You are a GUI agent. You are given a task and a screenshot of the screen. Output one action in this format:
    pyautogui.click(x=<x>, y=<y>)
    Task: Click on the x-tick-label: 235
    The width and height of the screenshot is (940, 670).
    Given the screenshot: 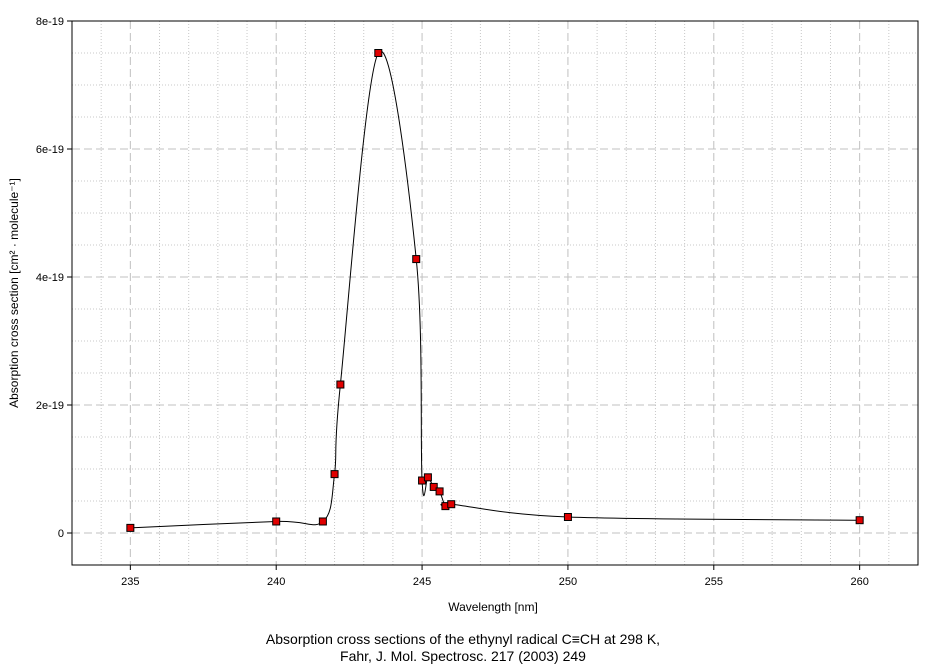 What is the action you would take?
    pyautogui.click(x=130, y=582)
    